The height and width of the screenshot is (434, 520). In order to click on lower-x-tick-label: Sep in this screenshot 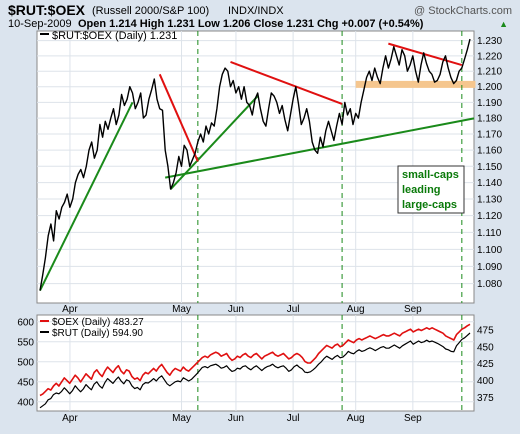, I will do `click(413, 418)`.